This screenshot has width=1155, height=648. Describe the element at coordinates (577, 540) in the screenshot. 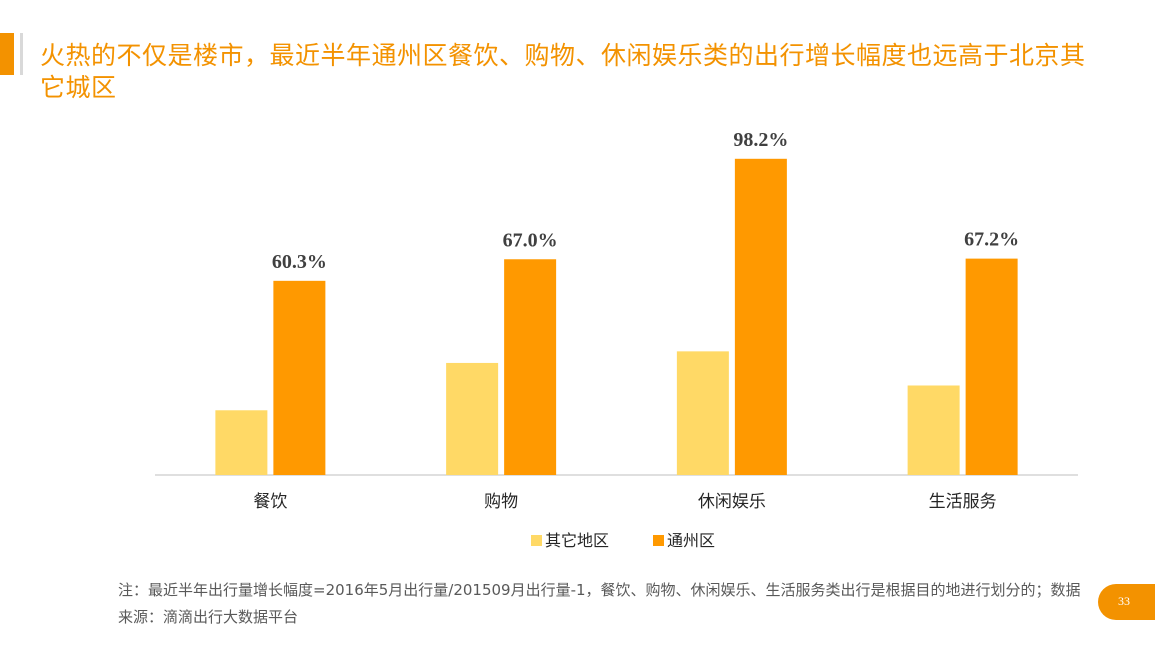

I see `legend-label-0: 其它地区` at that location.